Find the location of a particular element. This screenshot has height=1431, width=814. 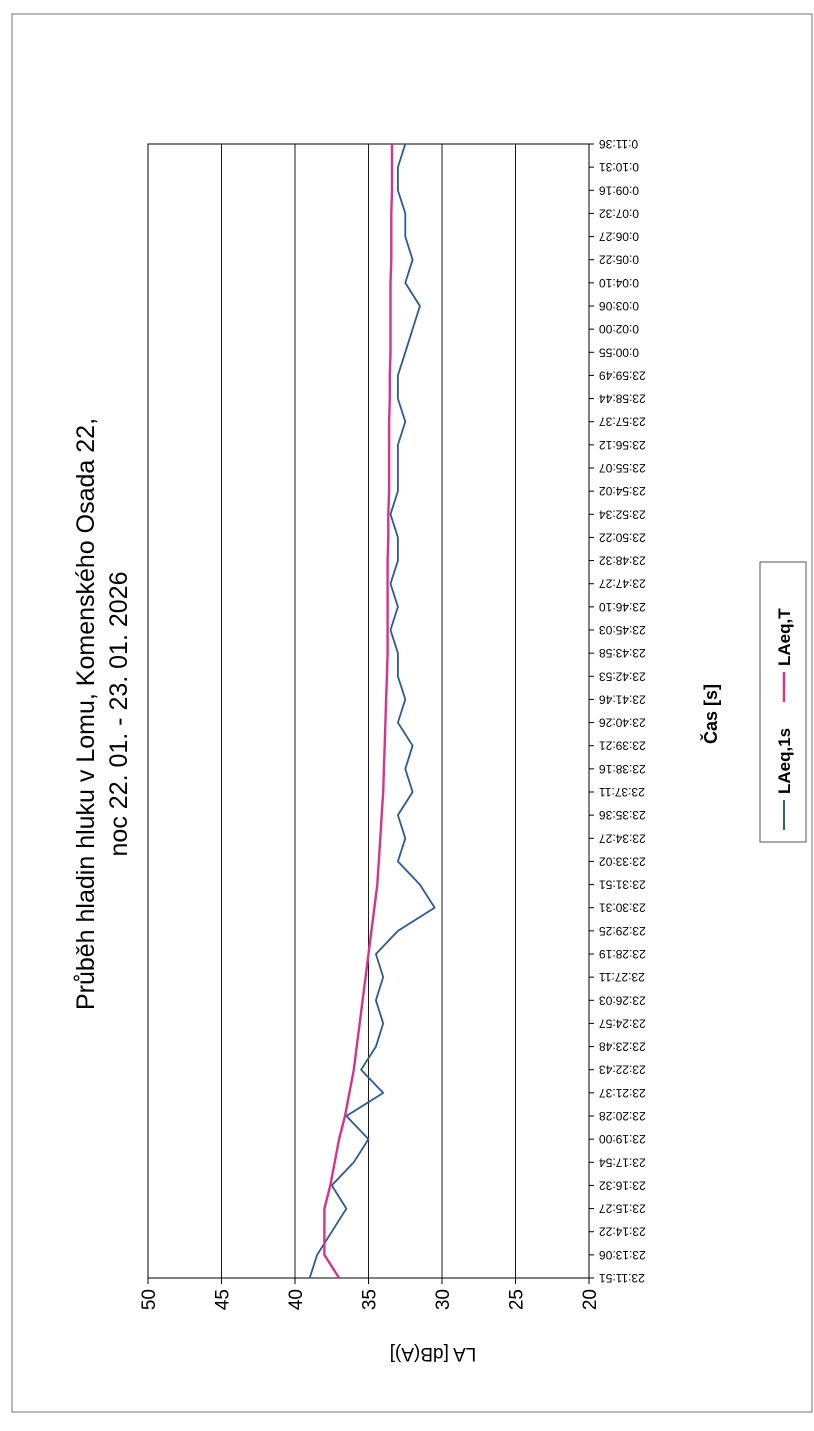

y-tick-label-40: 40 is located at coordinates (296, 1299).